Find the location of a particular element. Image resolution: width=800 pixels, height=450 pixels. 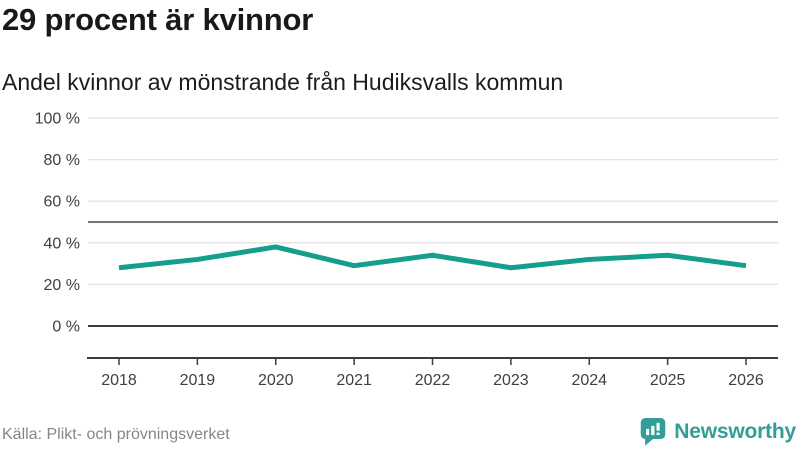

bar-chart-glyph is located at coordinates (653, 429).